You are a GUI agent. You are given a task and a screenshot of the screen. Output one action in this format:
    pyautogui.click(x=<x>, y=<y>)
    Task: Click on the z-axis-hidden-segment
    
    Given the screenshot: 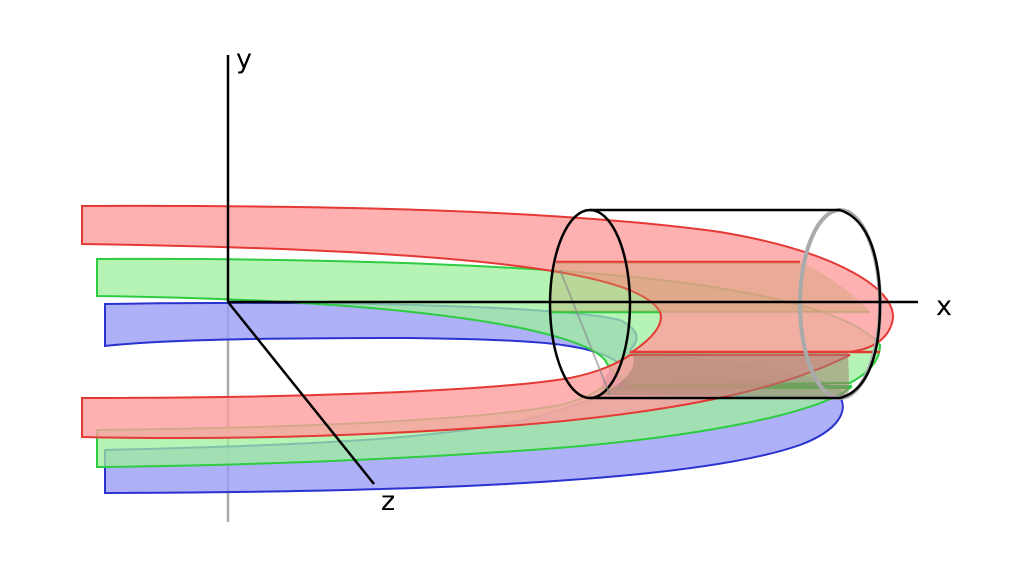 What is the action you would take?
    pyautogui.click(x=585, y=332)
    